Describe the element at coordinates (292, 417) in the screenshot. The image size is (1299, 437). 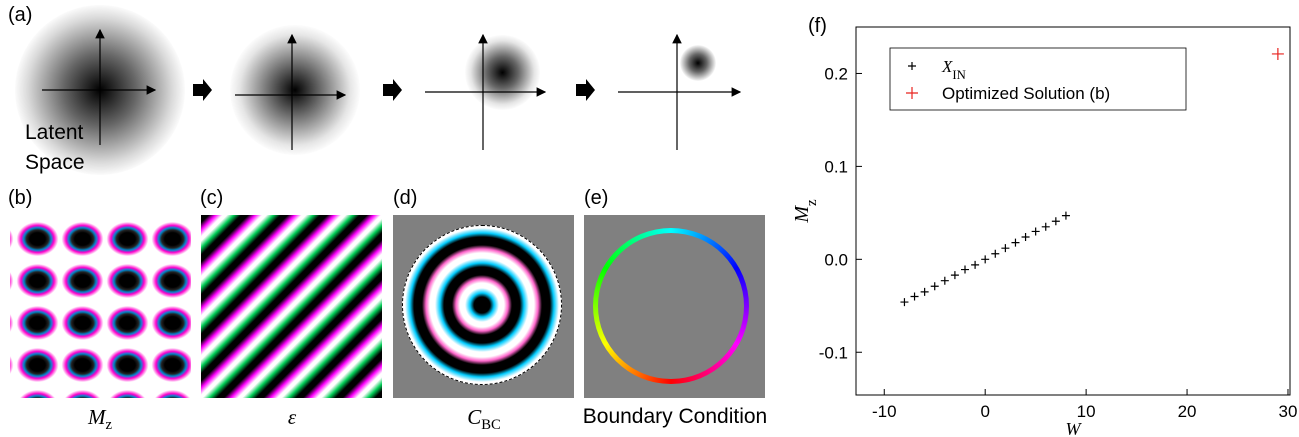
I see `caption: ε` at that location.